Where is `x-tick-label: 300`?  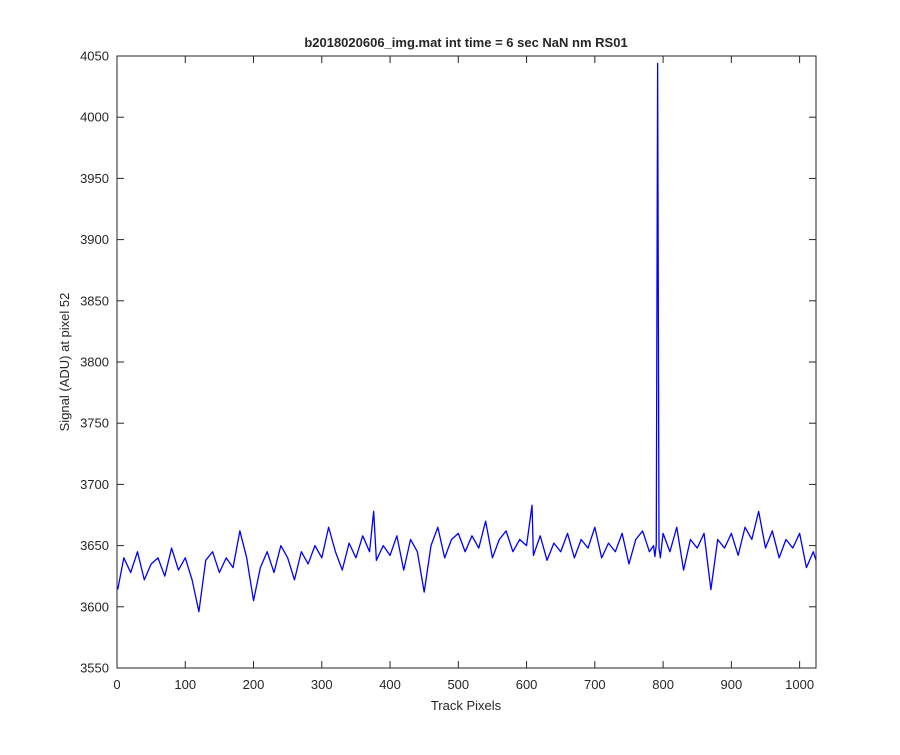 x-tick-label: 300 is located at coordinates (322, 684).